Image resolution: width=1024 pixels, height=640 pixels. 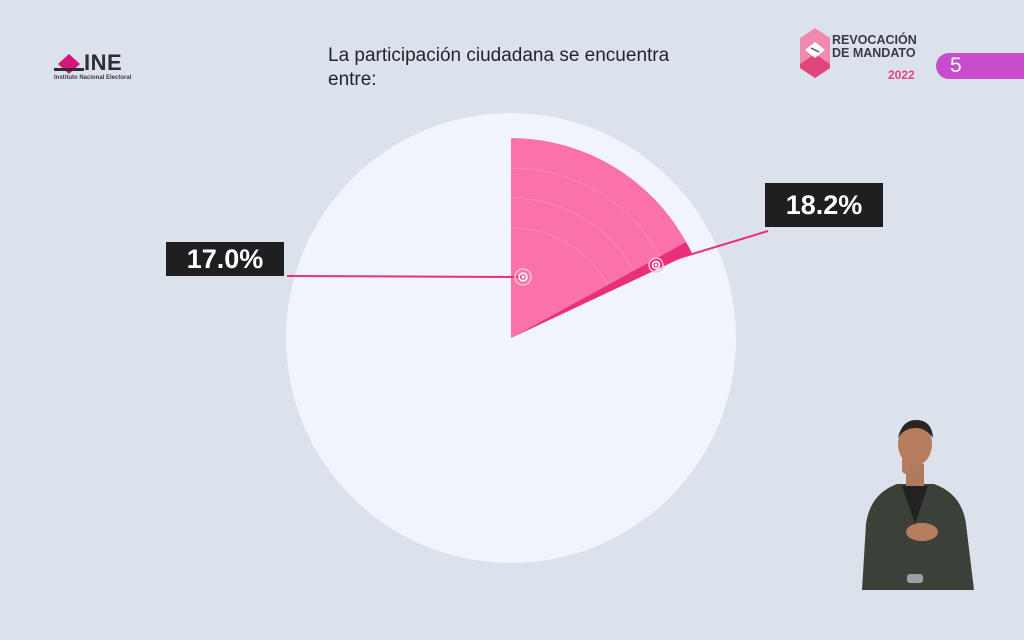 I want to click on ballot-box-icon, so click(x=815, y=53).